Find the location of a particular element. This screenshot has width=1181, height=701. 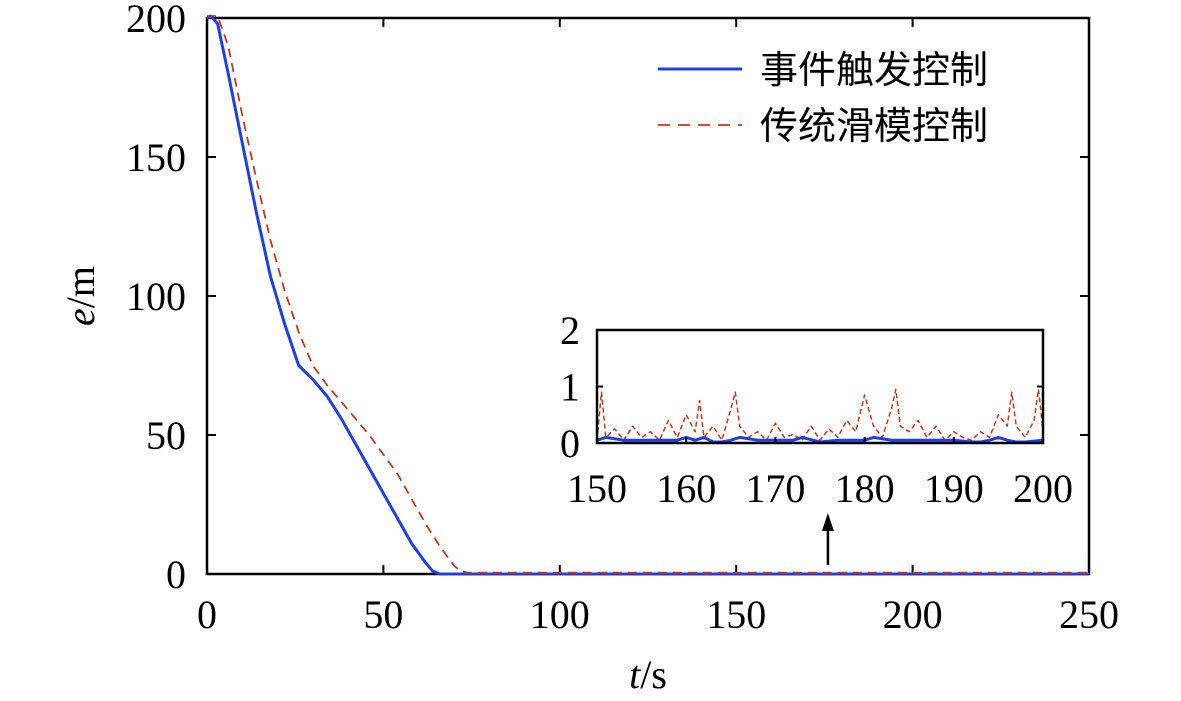

y-tick-label: 100 is located at coordinates (156, 296).